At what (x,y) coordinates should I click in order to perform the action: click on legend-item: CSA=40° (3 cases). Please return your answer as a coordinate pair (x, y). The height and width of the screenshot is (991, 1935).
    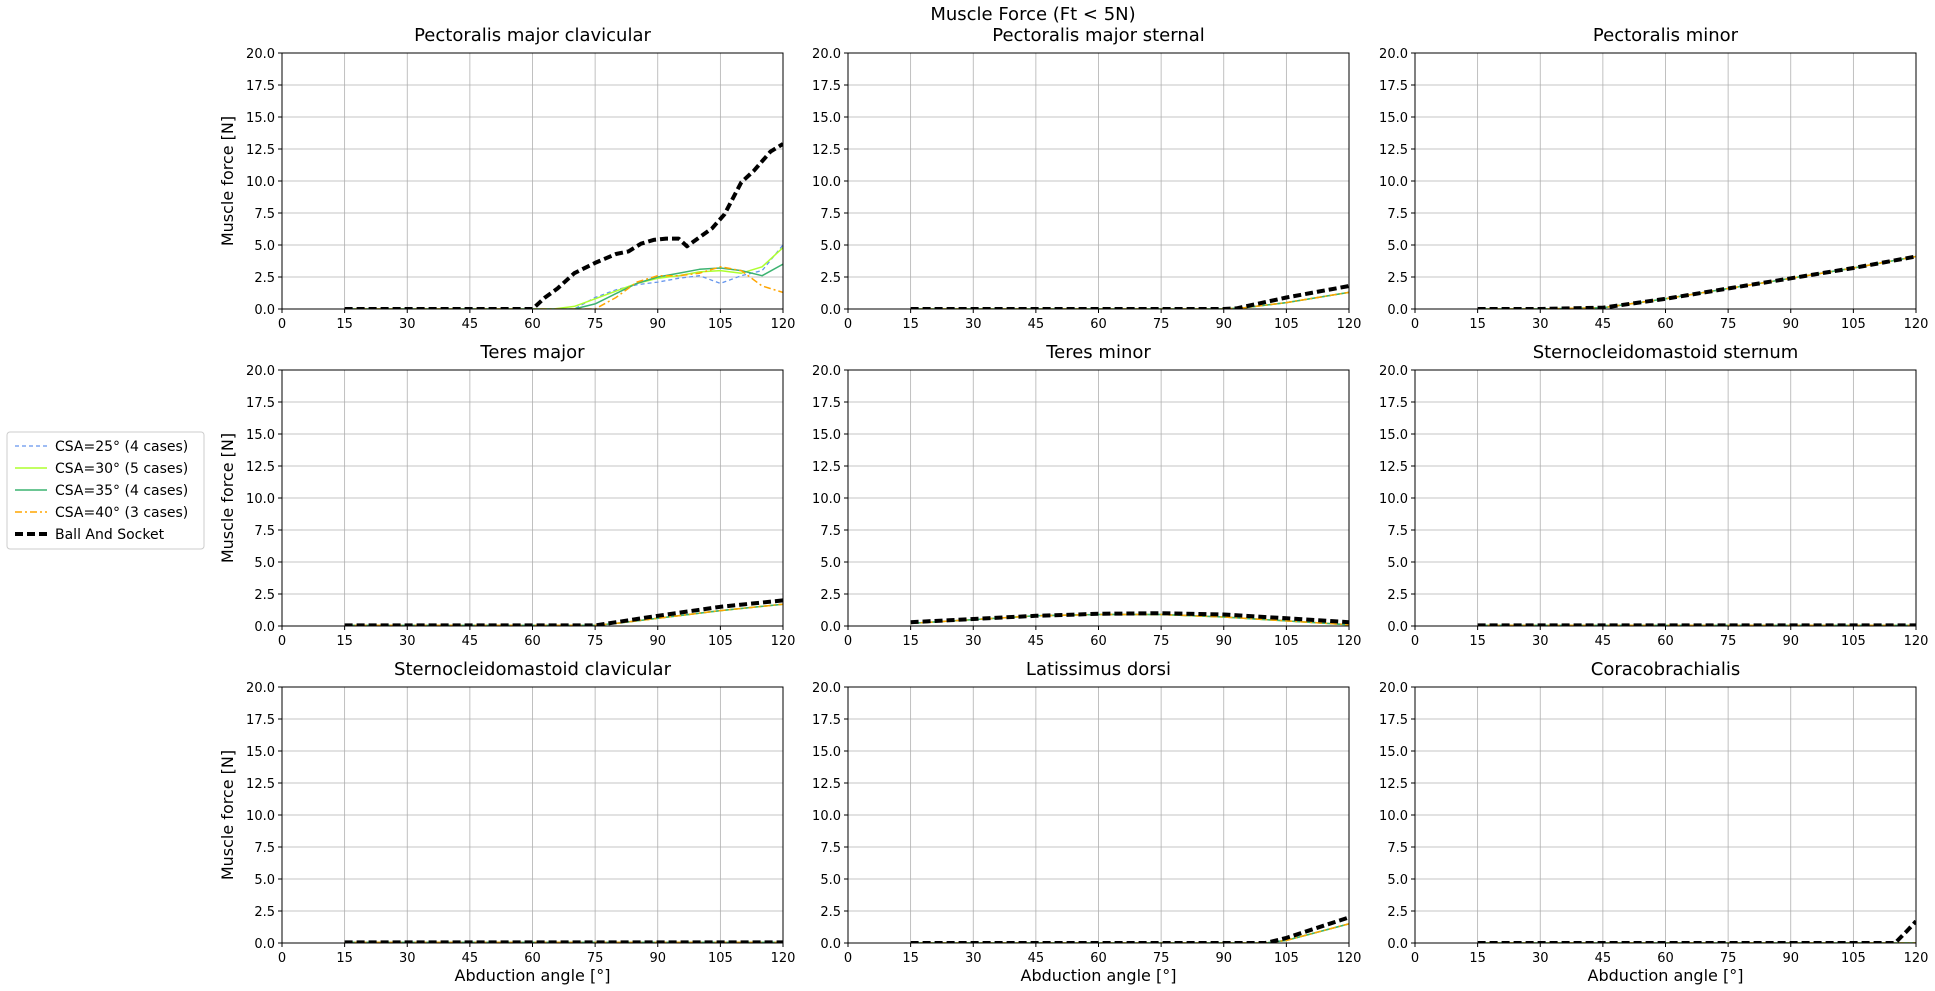
    Looking at the image, I should click on (101, 513).